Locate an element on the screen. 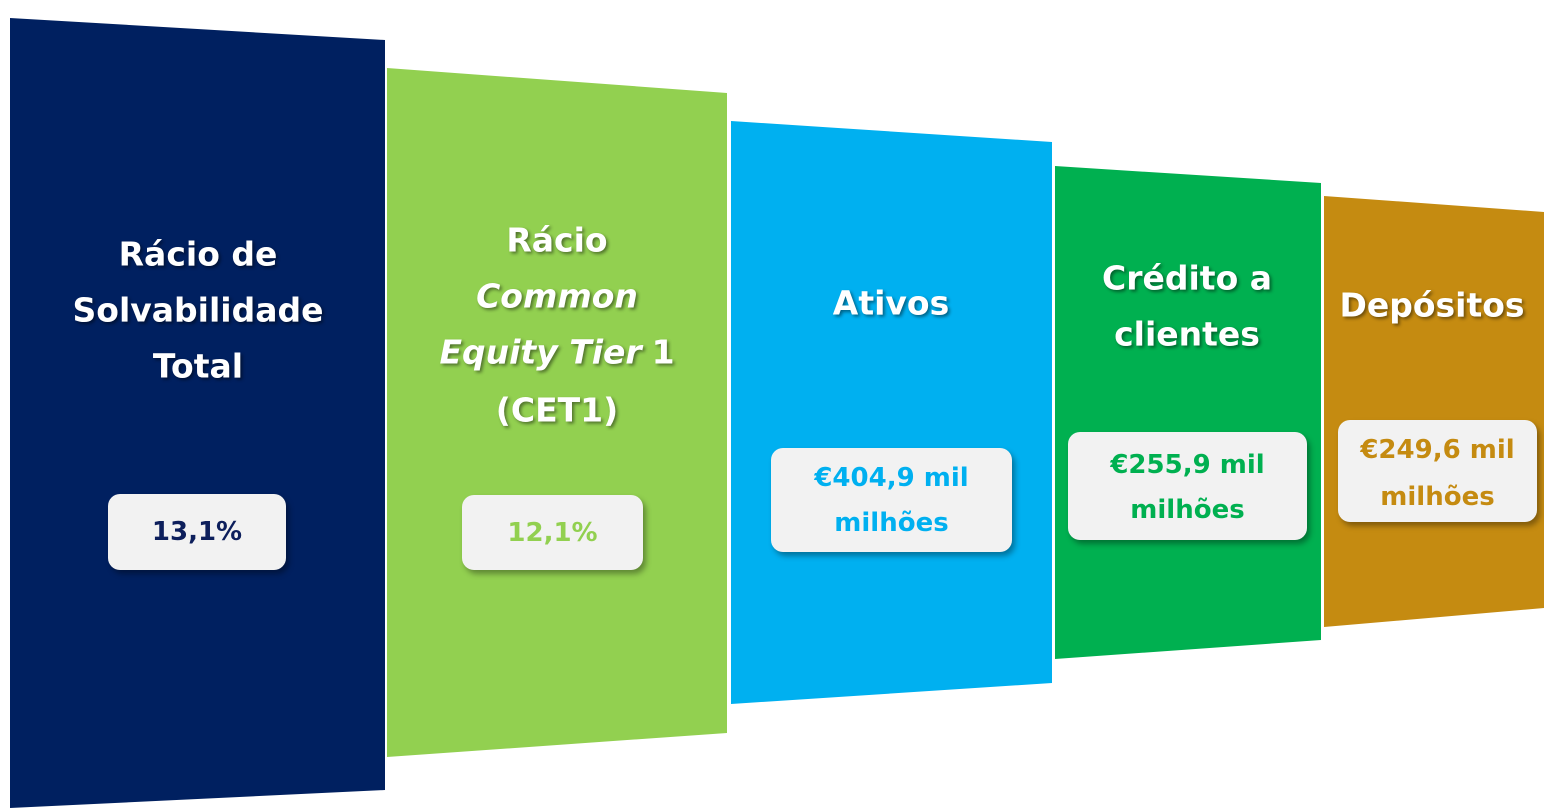 The image size is (1544, 809). panel-title-line: Rácio de is located at coordinates (198, 254).